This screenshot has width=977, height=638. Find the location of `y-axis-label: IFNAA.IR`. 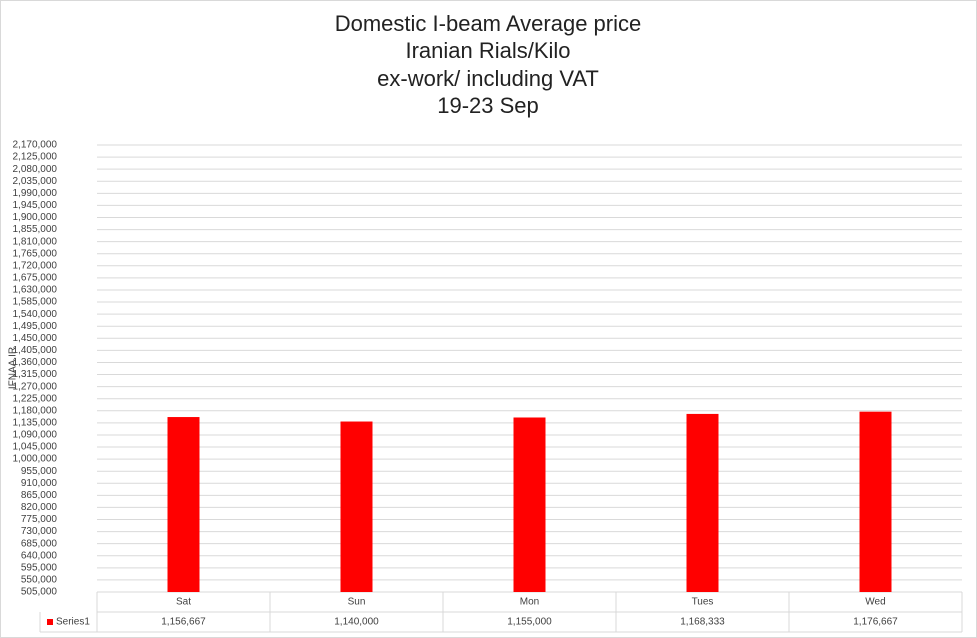

y-axis-label: IFNAA.IR is located at coordinates (13, 368).